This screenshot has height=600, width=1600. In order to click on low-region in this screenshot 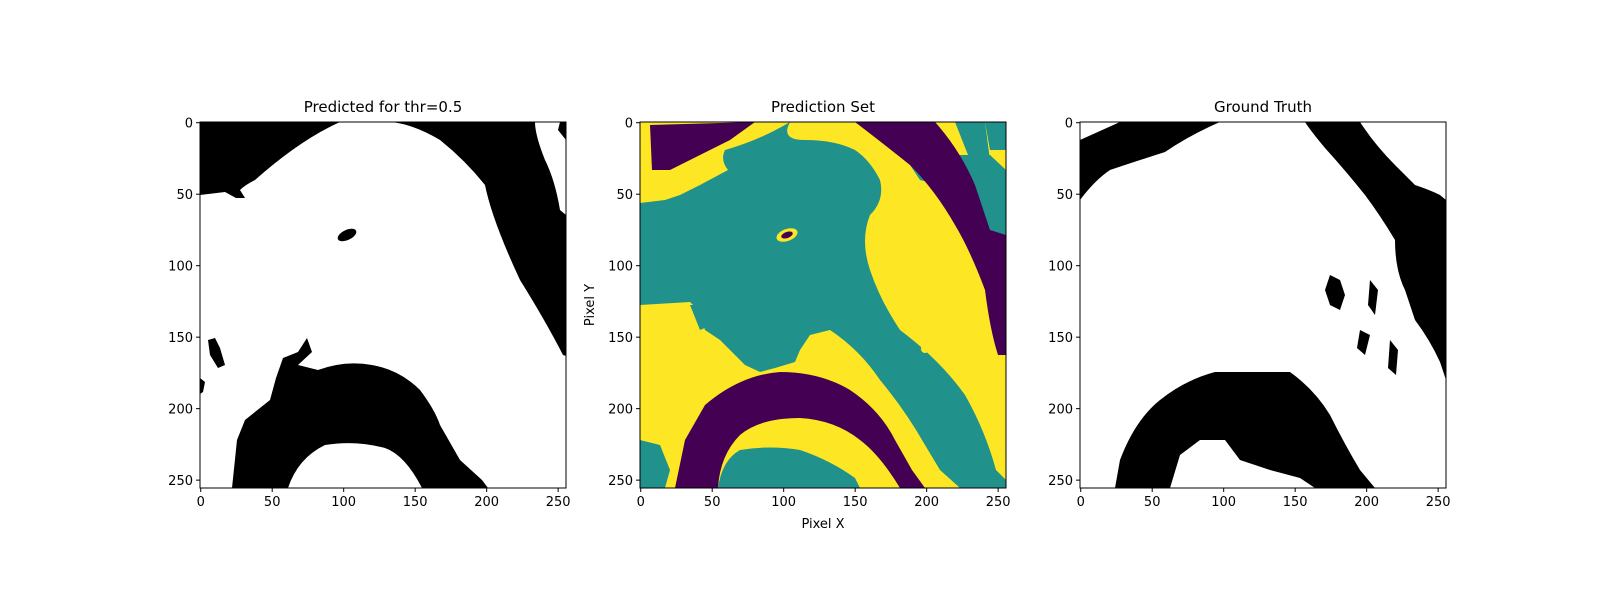, I will do `click(702, 146)`.